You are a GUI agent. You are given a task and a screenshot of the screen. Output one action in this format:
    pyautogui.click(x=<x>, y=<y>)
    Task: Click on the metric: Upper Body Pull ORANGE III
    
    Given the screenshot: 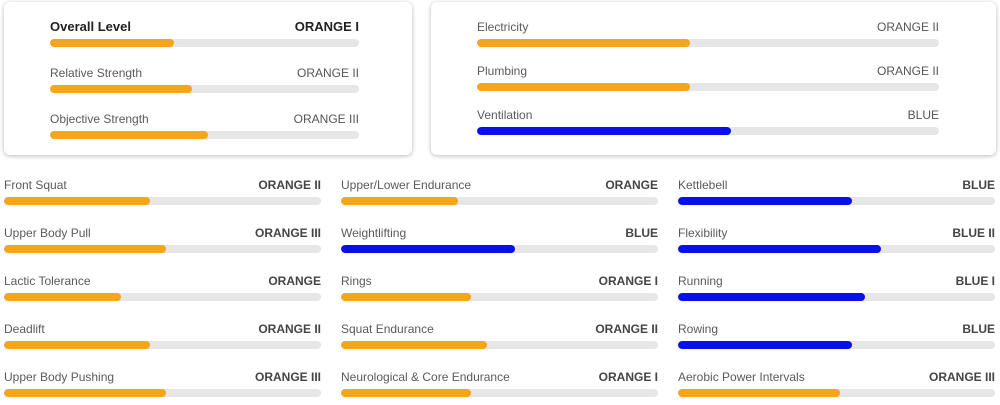 What is the action you would take?
    pyautogui.click(x=162, y=239)
    